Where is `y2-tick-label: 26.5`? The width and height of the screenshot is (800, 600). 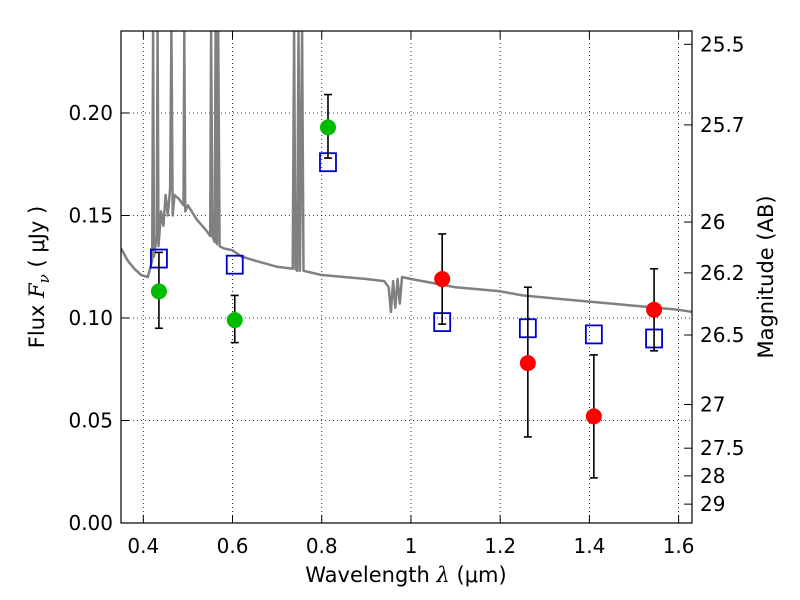 y2-tick-label: 26.5 is located at coordinates (722, 335).